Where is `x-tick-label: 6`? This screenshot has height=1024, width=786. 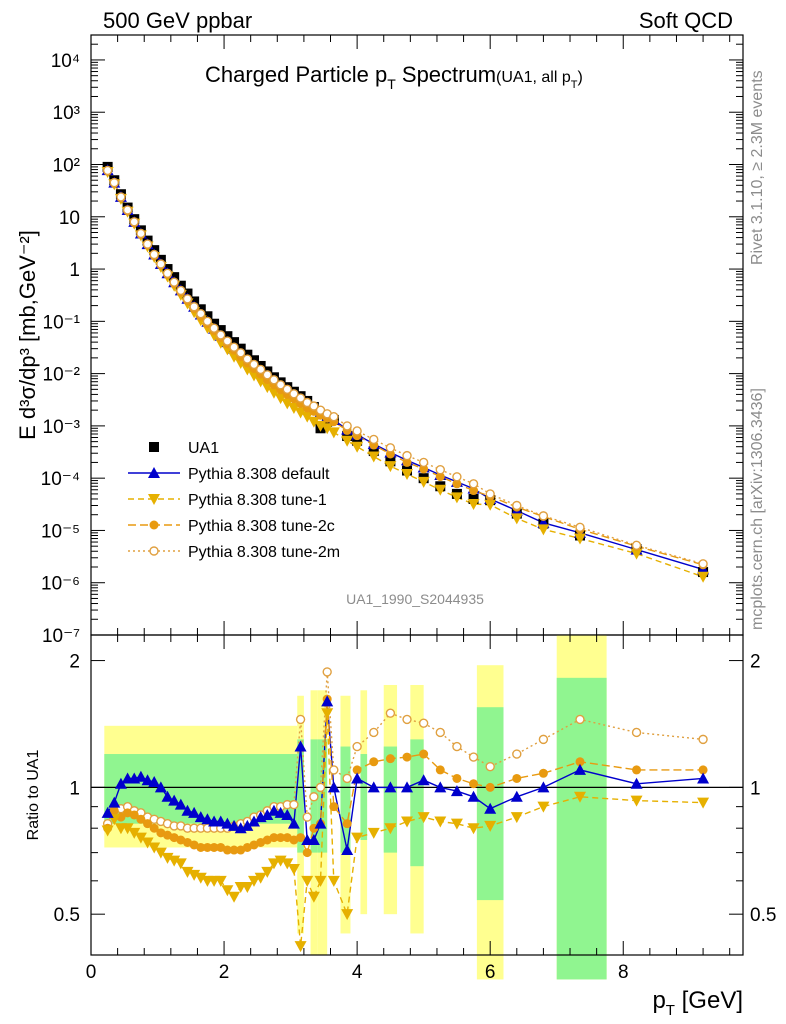
x-tick-label: 6 is located at coordinates (490, 972).